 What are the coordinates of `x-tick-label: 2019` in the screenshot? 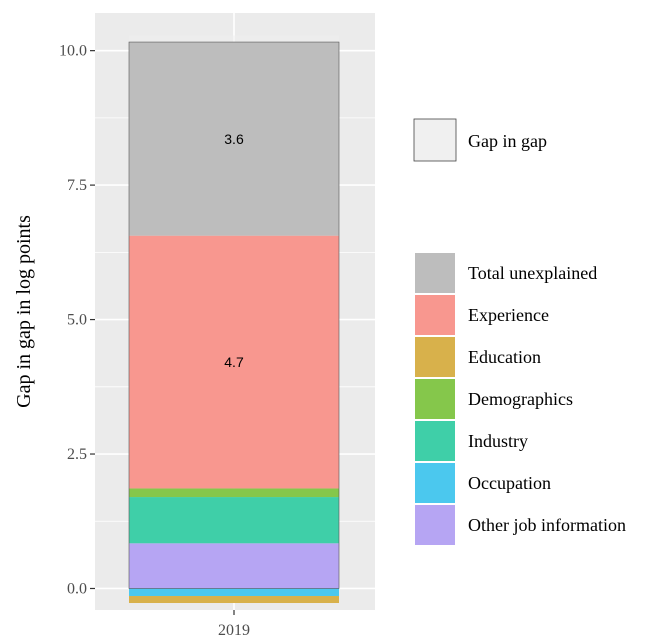 It's located at (234, 630).